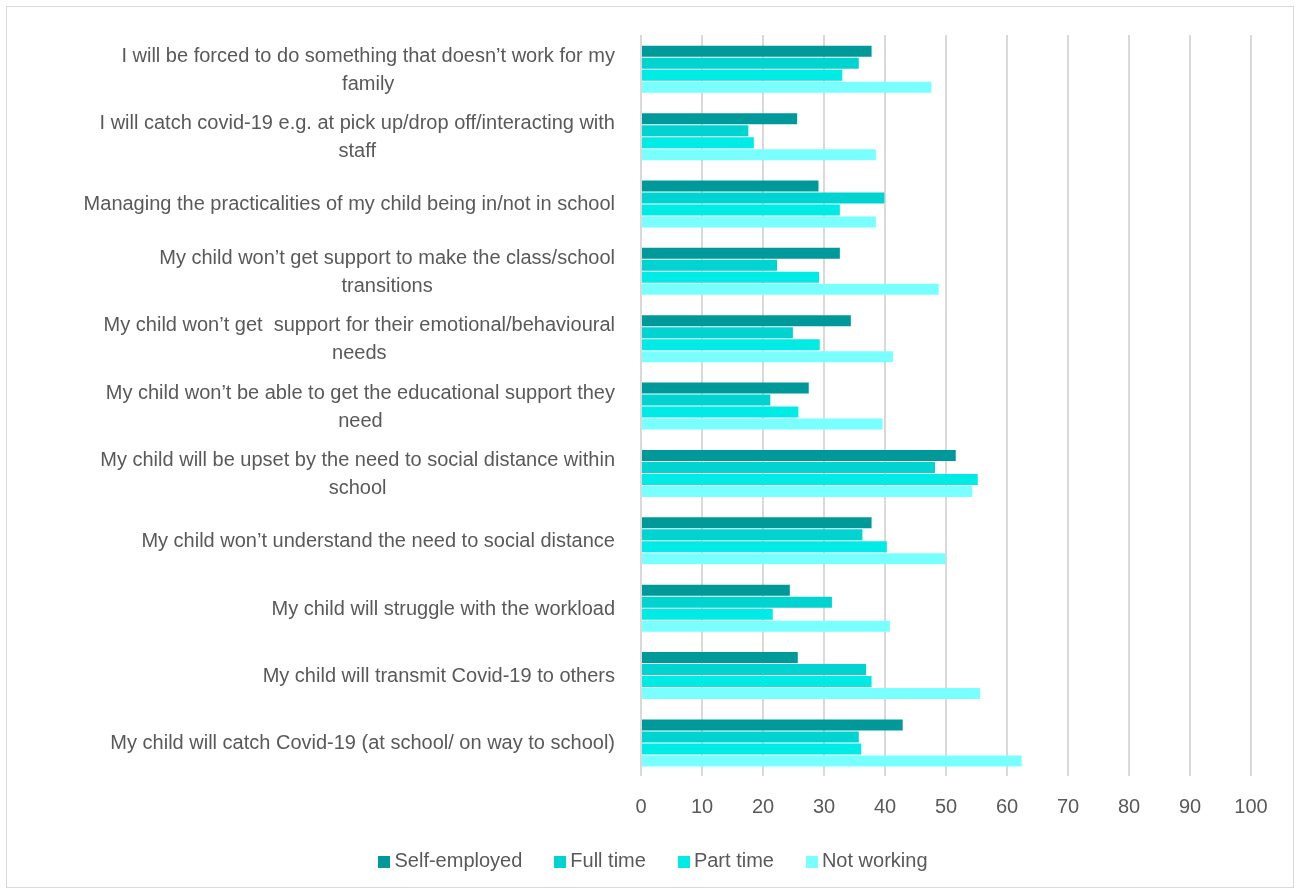 This screenshot has width=1297, height=893. What do you see at coordinates (946, 806) in the screenshot?
I see `x-tick-label: 50` at bounding box center [946, 806].